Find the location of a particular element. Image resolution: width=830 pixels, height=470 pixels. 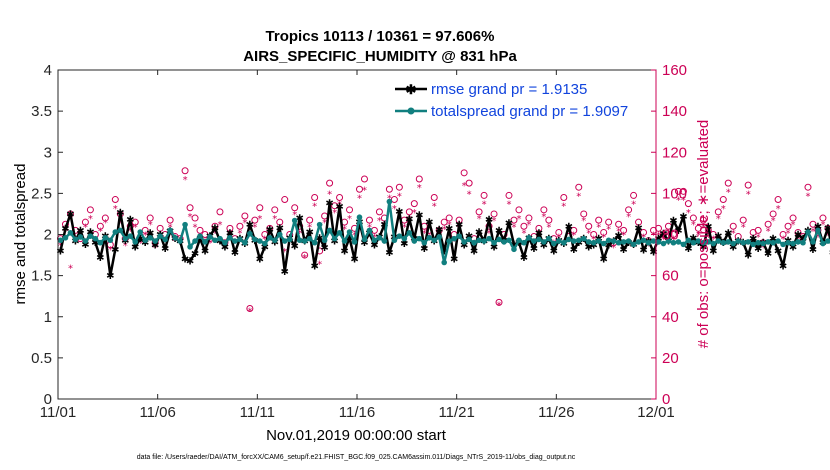

legend-totalspread-marker is located at coordinates (411, 111).